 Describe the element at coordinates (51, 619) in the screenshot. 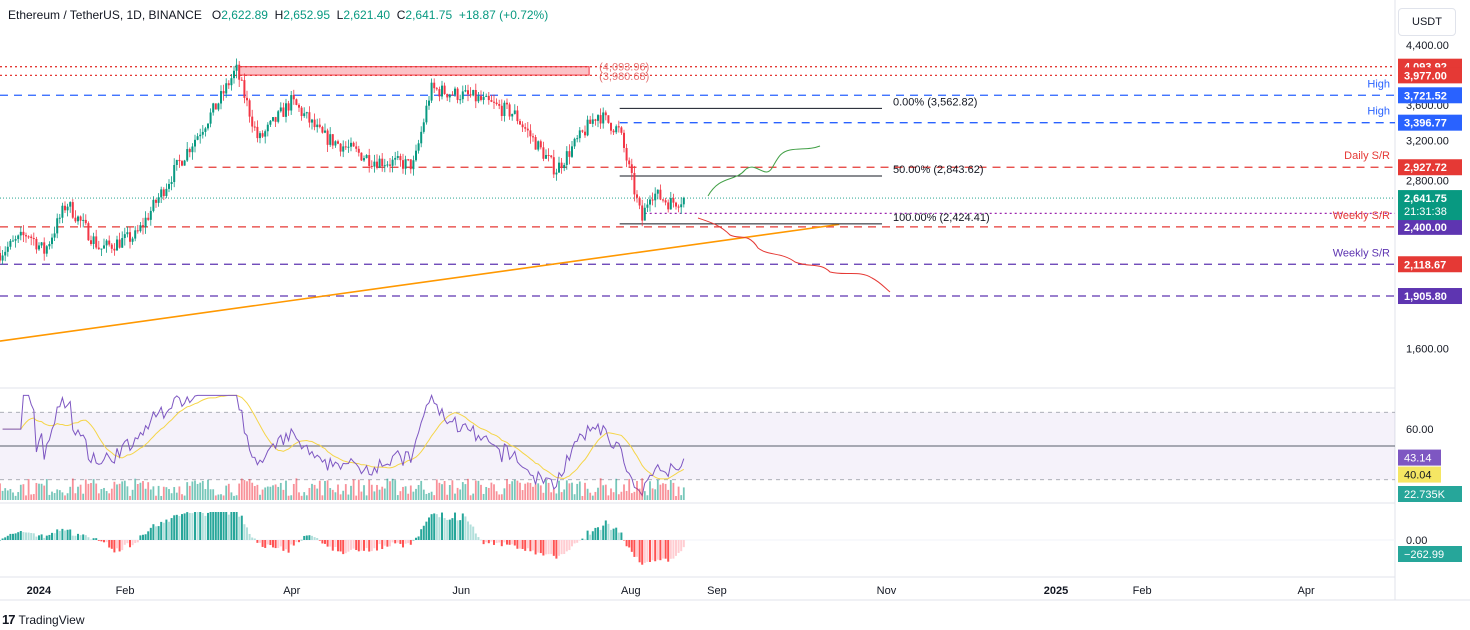

I see `branding-text: TradingView` at that location.